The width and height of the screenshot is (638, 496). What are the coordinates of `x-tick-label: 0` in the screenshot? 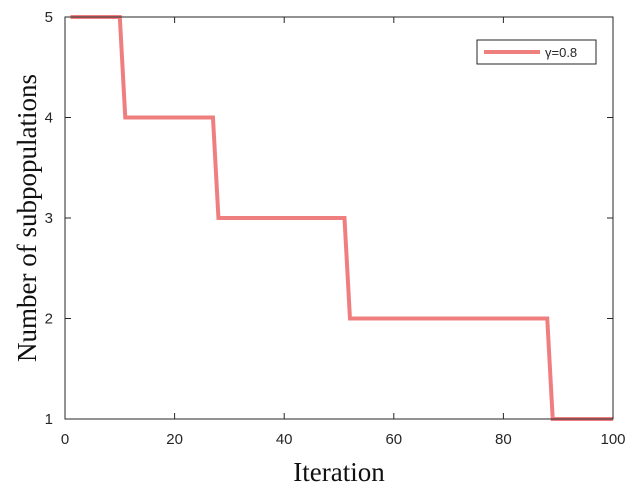 It's located at (65, 439).